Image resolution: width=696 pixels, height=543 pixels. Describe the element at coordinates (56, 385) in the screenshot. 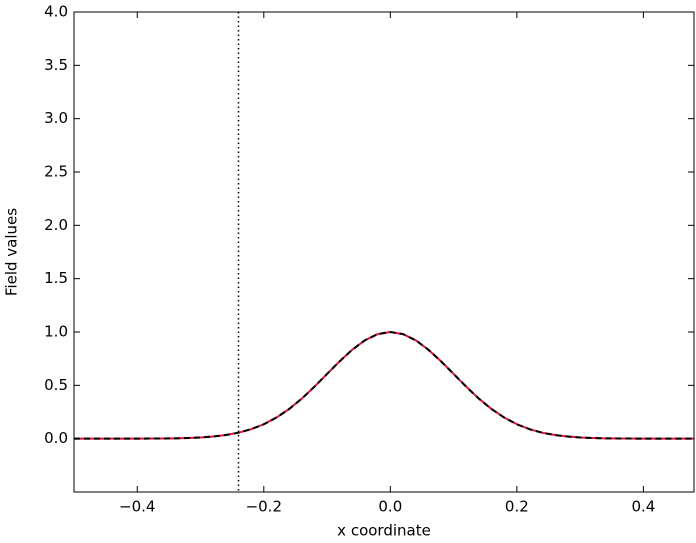

I see `y-tick-label: 0.5` at that location.